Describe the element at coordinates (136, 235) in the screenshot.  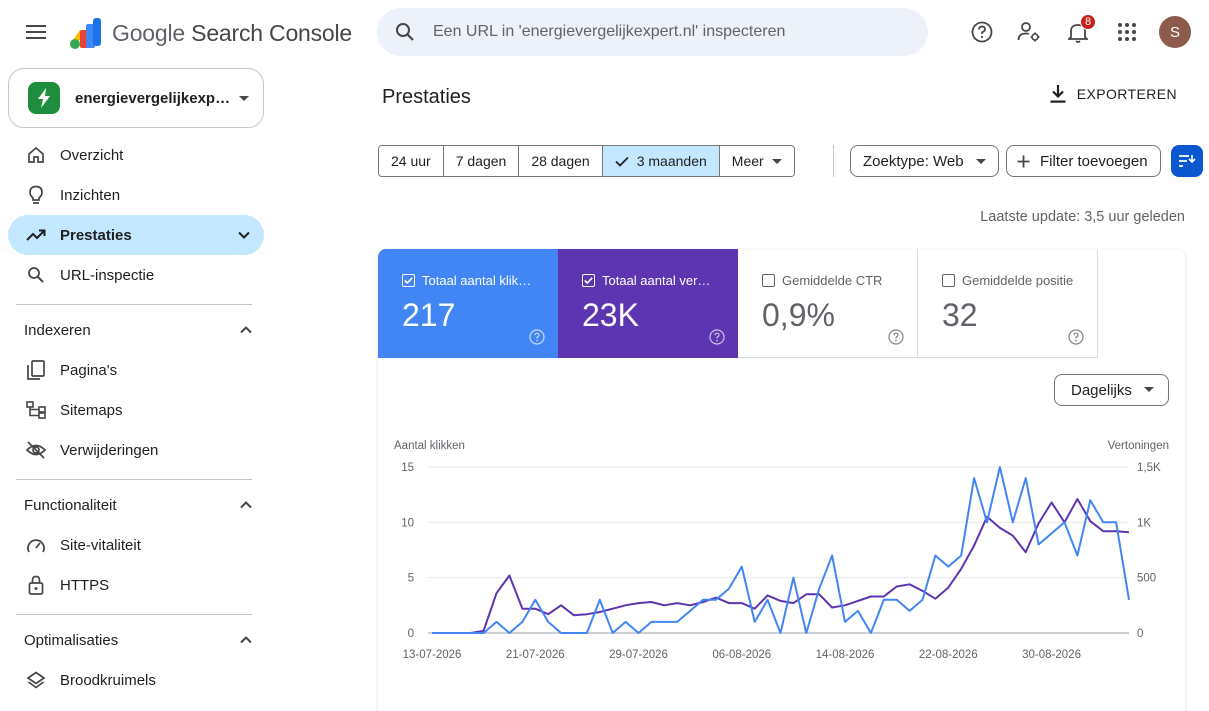
I see `sidebar-item-prestaties: Prestaties` at that location.